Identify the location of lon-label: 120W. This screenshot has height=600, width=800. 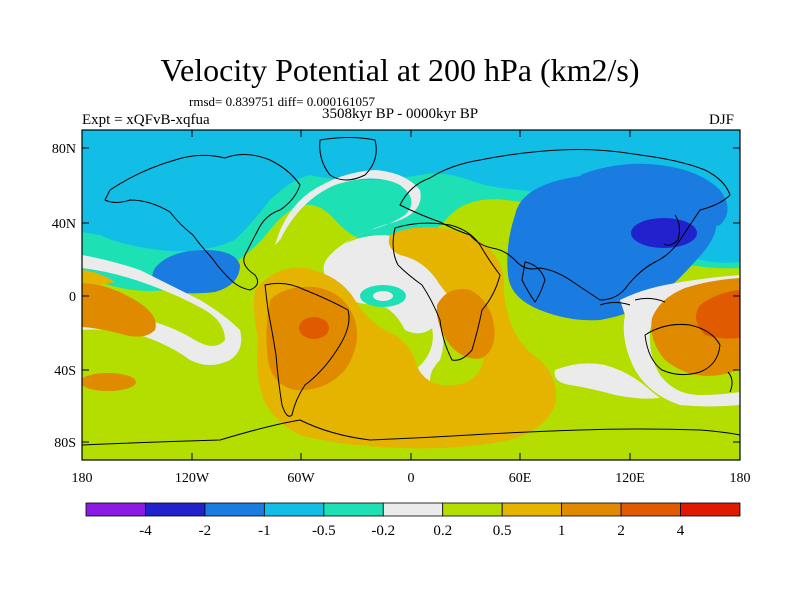
(192, 478).